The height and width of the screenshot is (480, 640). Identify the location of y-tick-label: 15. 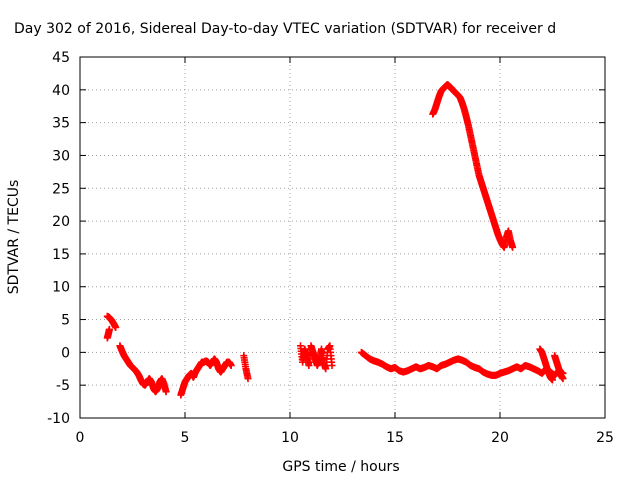
(61, 255).